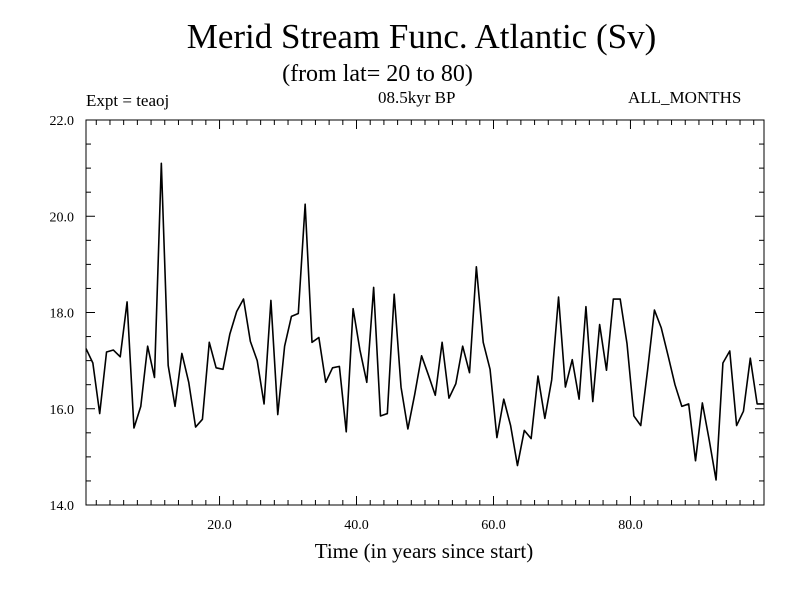  Describe the element at coordinates (62, 506) in the screenshot. I see `y-tick-label: 14.0` at that location.